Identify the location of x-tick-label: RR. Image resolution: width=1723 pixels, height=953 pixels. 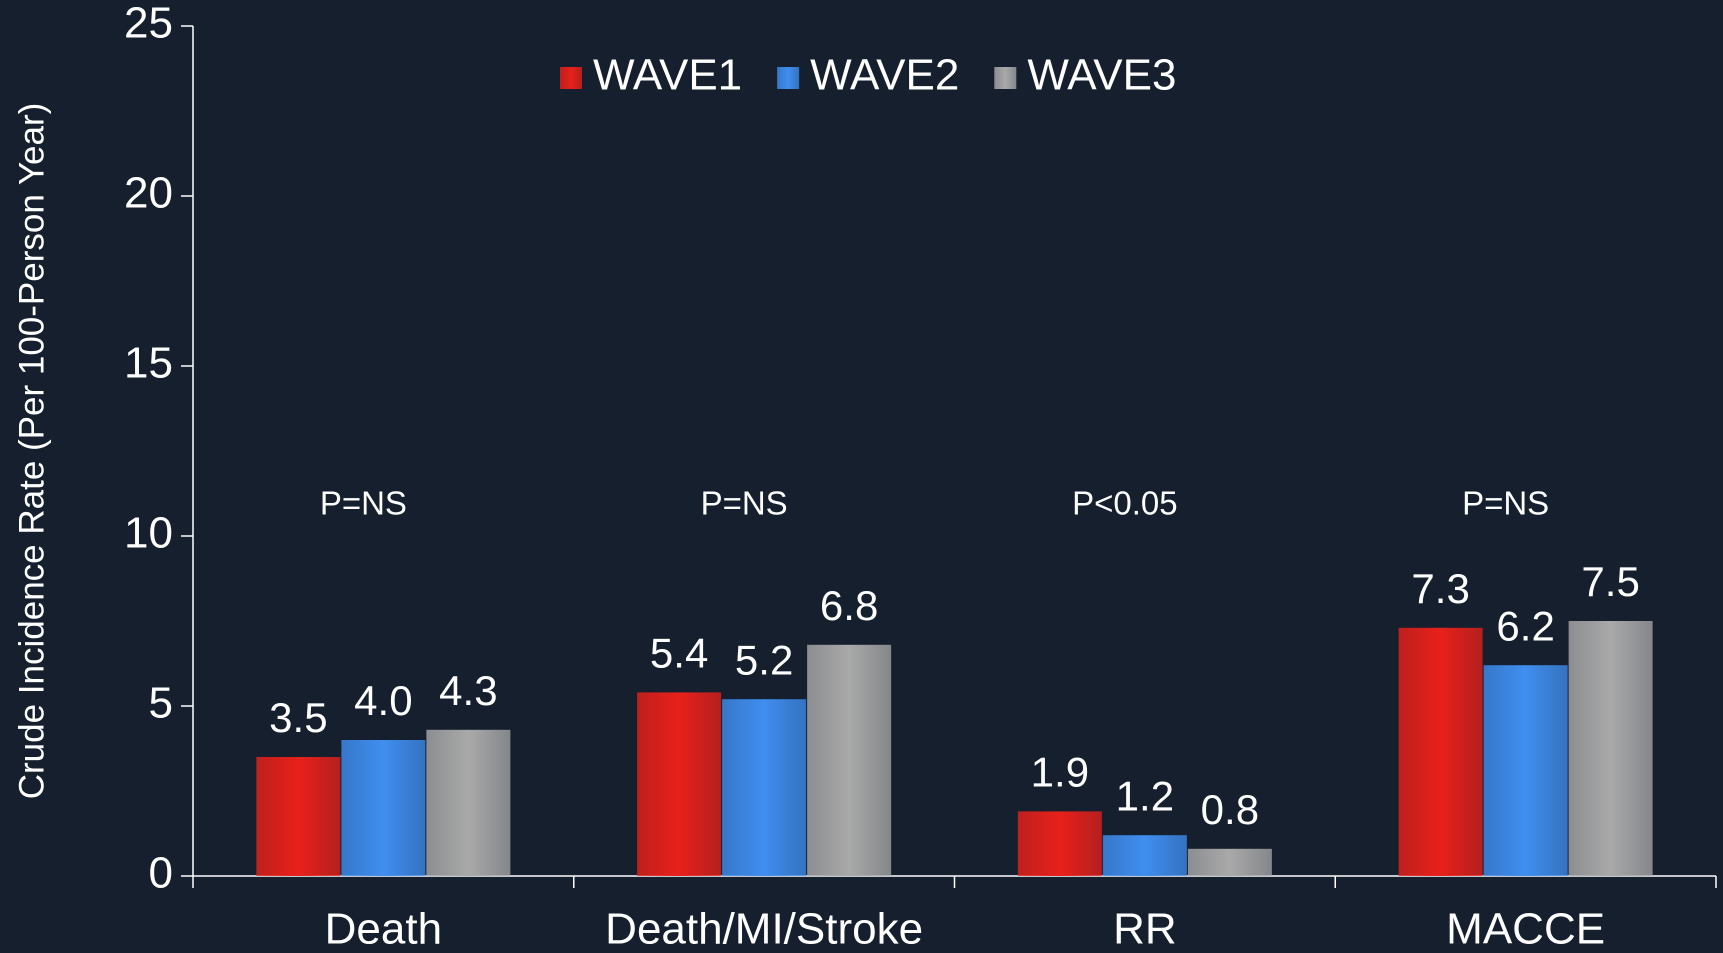
(1145, 929).